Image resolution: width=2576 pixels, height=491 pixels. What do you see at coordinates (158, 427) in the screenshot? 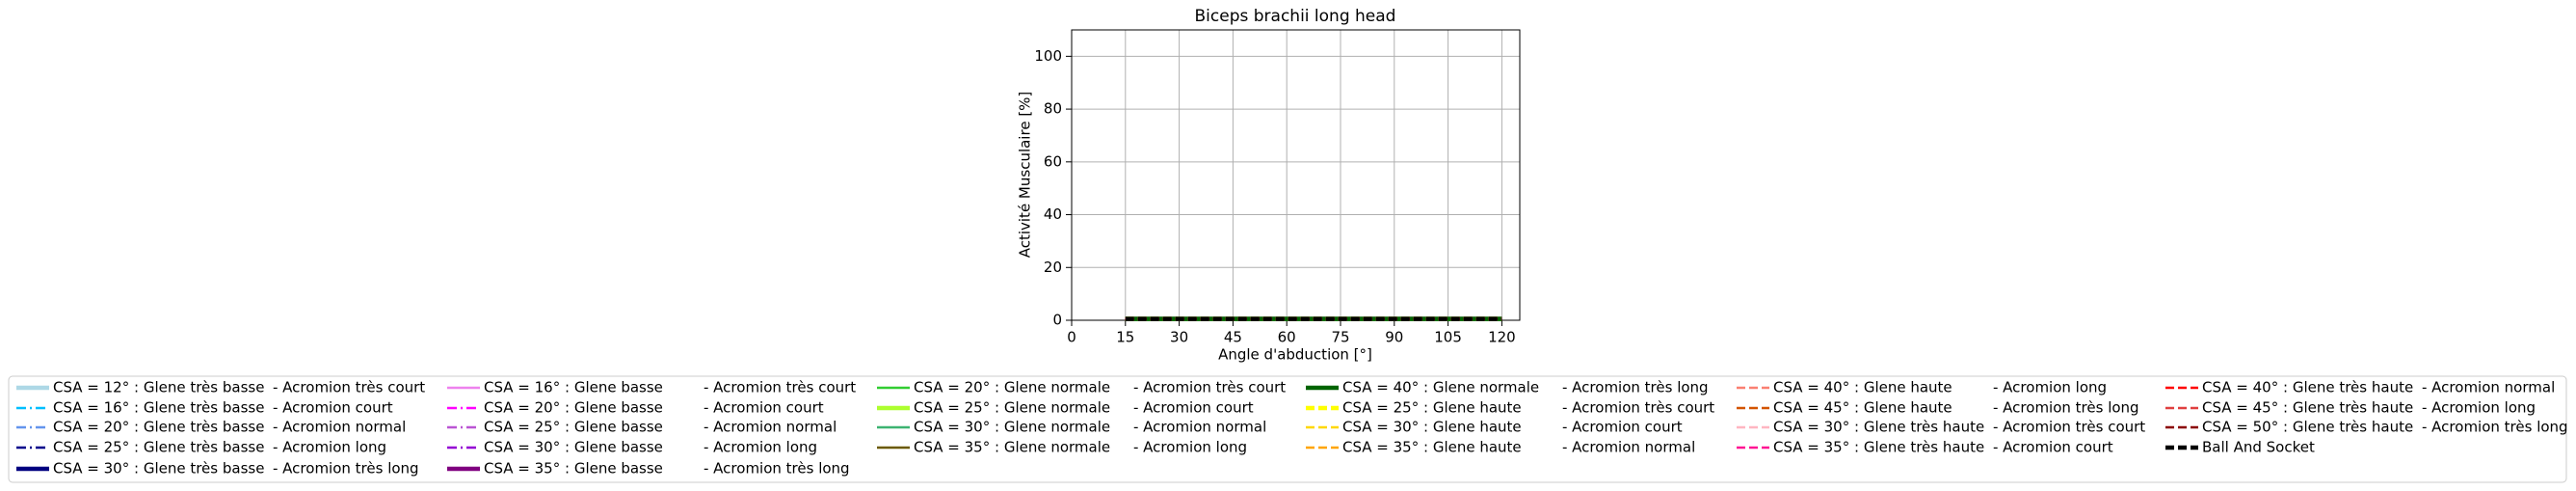
I see `legend-label: CSA = 20° : Glene très basse` at bounding box center [158, 427].